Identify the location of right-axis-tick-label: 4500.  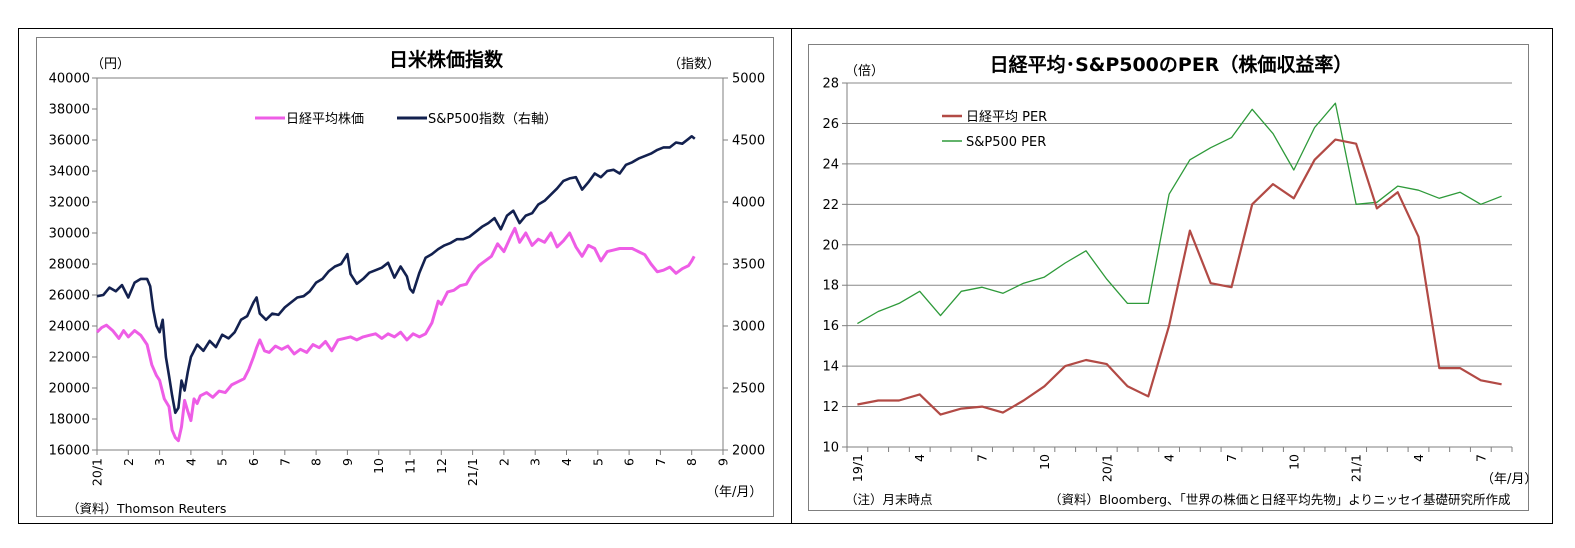
(748, 141).